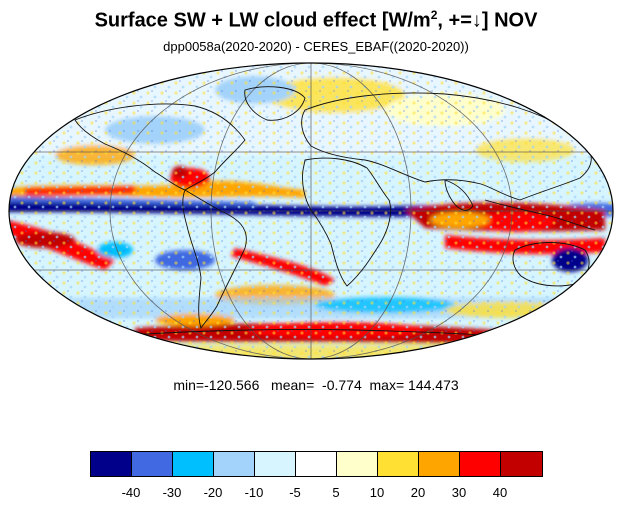  I want to click on title-main: Surface SW + LW cloud effect [W/m, so click(262, 20).